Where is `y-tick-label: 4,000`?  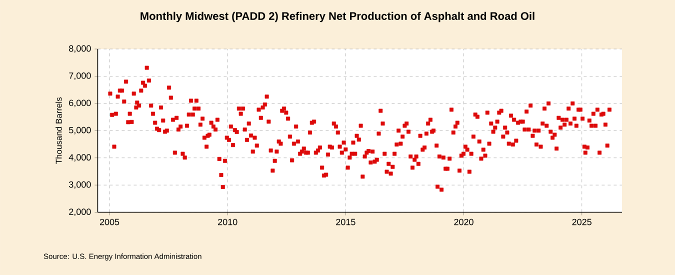
y-tick-label: 4,000 is located at coordinates (79, 158).